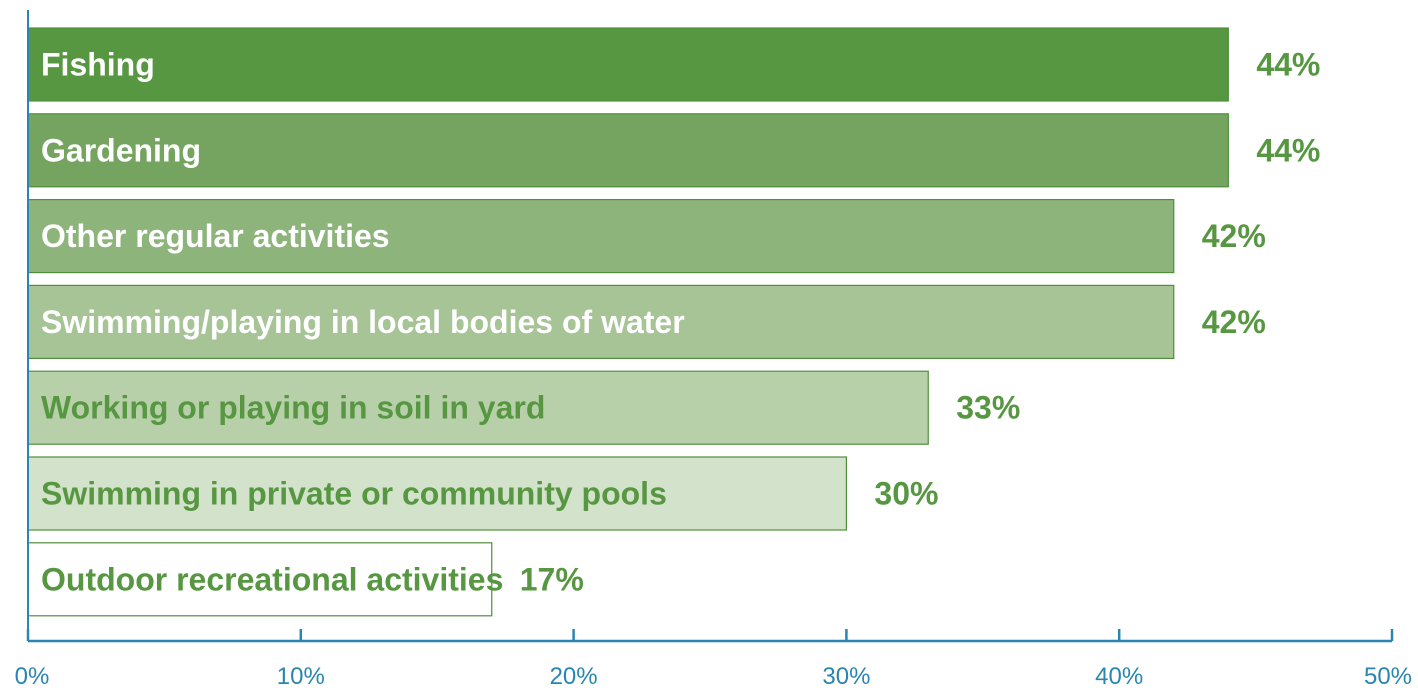 The width and height of the screenshot is (1418, 692). What do you see at coordinates (272, 579) in the screenshot?
I see `bar-category-label: Outdoor recreational activities` at bounding box center [272, 579].